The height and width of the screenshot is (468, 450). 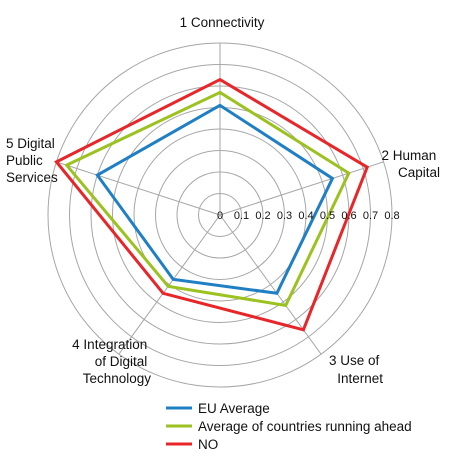 What do you see at coordinates (32, 160) in the screenshot?
I see `axis-label-digital-public-services: 5 Digital Public Services` at bounding box center [32, 160].